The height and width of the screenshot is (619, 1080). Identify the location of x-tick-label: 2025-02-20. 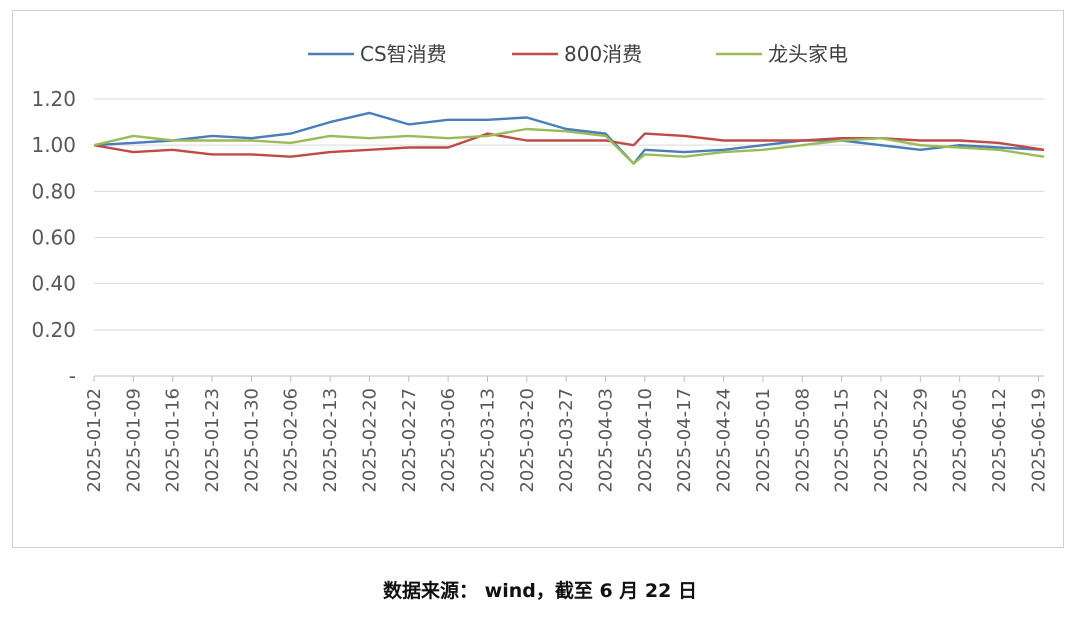
(369, 440).